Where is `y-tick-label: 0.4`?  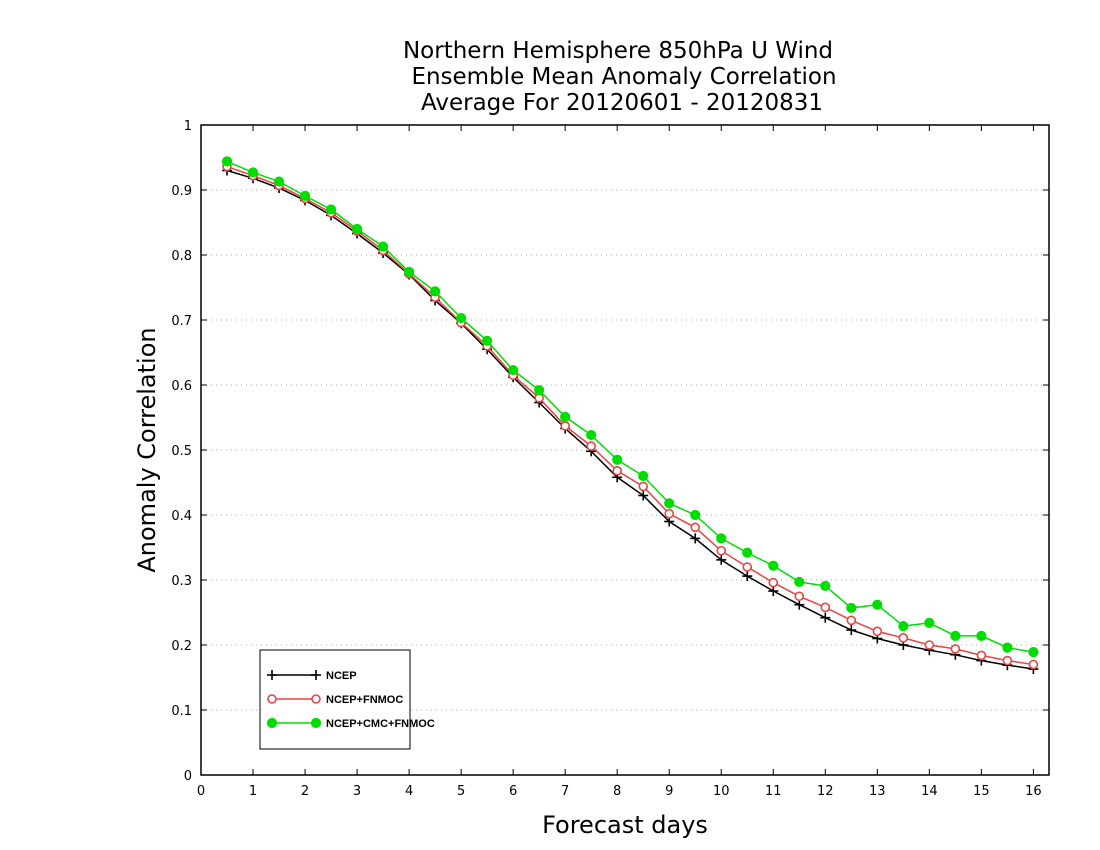
y-tick-label: 0.4 is located at coordinates (181, 516).